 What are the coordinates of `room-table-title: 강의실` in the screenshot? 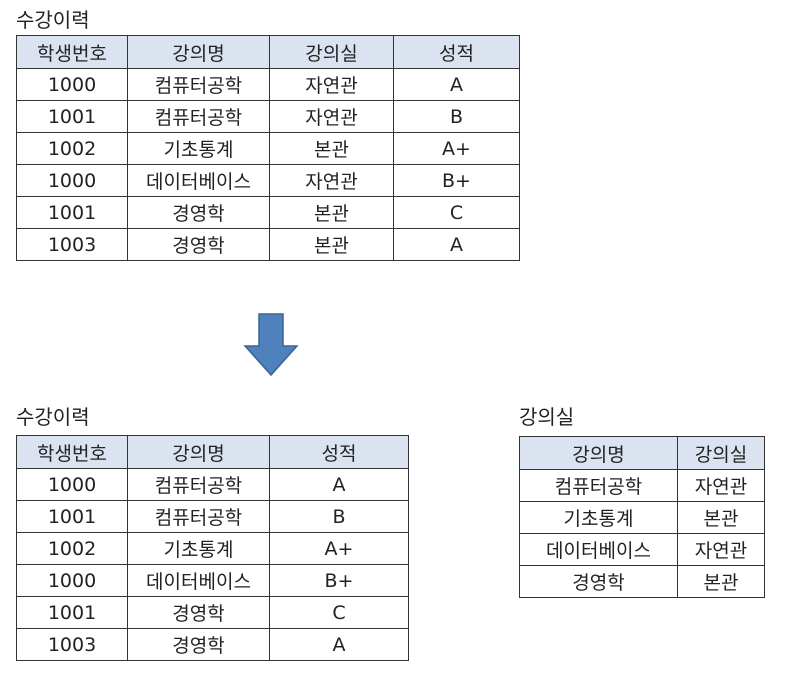 It's located at (547, 417).